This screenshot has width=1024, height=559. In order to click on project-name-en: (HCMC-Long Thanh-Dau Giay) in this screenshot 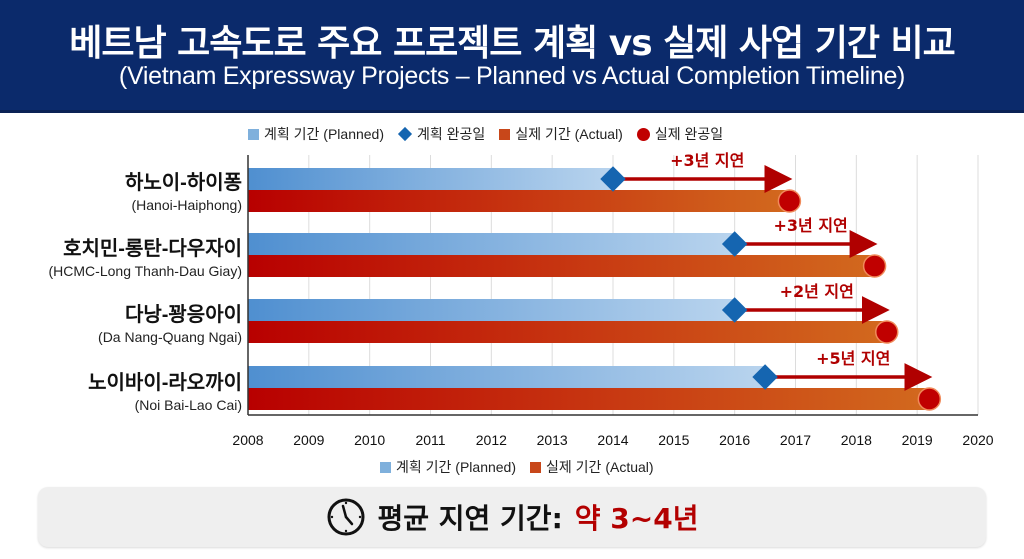, I will do `click(145, 271)`.